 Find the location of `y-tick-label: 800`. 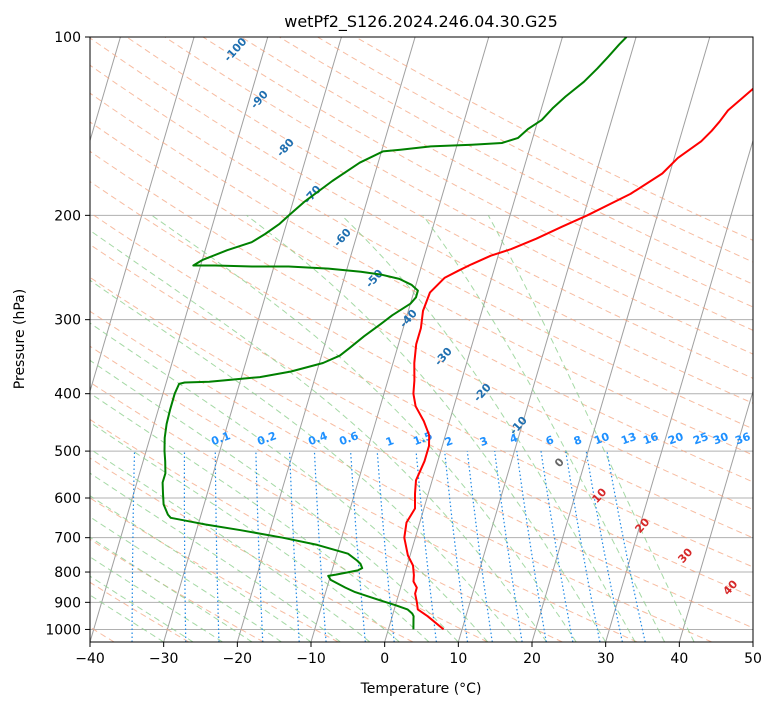

y-tick-label: 800 is located at coordinates (67, 573).